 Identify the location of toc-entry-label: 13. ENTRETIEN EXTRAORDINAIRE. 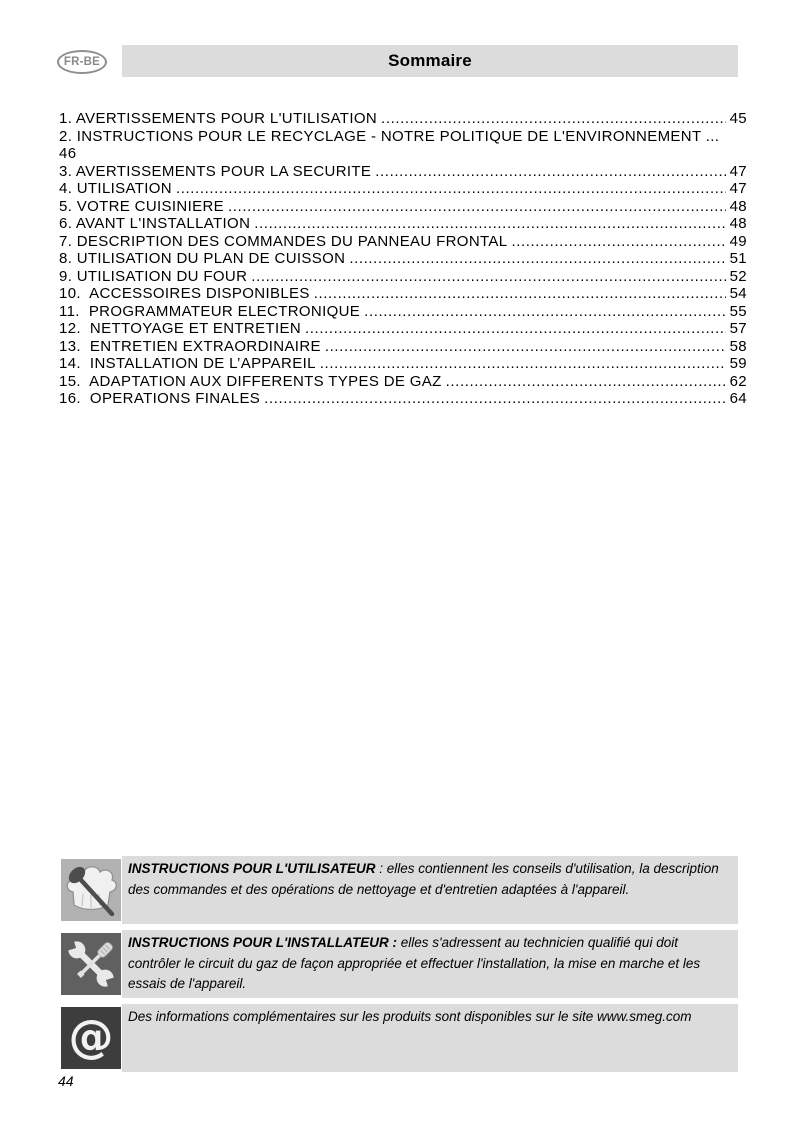
(190, 346).